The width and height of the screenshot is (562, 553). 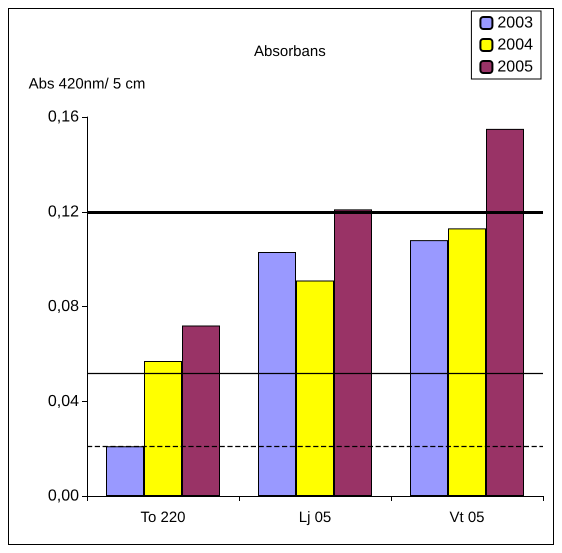 I want to click on y-tick-label: 0,08, so click(x=64, y=306).